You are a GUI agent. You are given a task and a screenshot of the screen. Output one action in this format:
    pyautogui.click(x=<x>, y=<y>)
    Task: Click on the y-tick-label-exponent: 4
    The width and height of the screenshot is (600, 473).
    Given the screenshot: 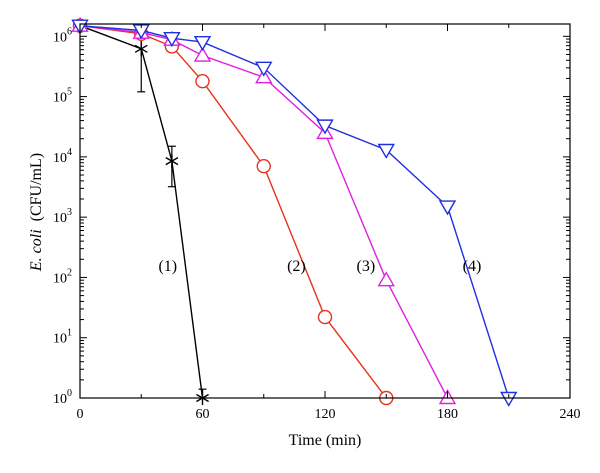 What is the action you would take?
    pyautogui.click(x=69, y=152)
    